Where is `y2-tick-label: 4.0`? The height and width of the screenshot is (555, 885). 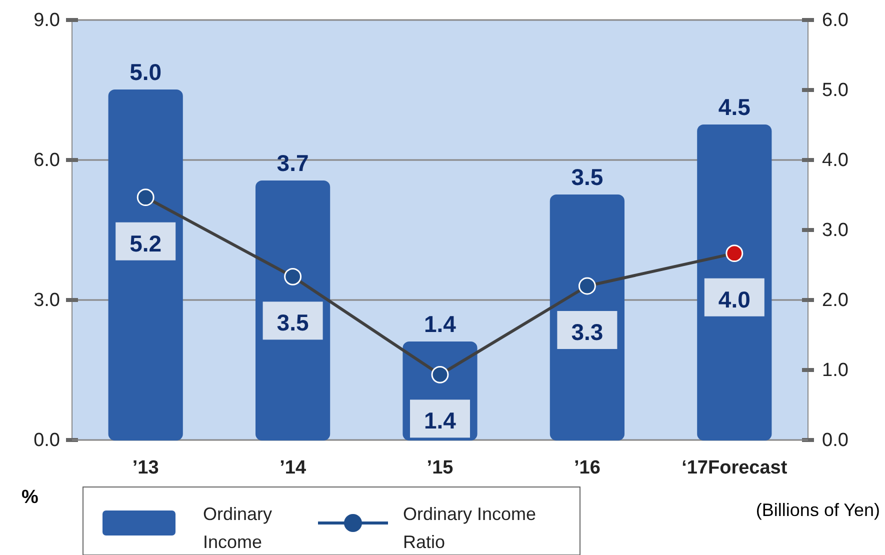
y2-tick-label: 4.0 is located at coordinates (835, 161).